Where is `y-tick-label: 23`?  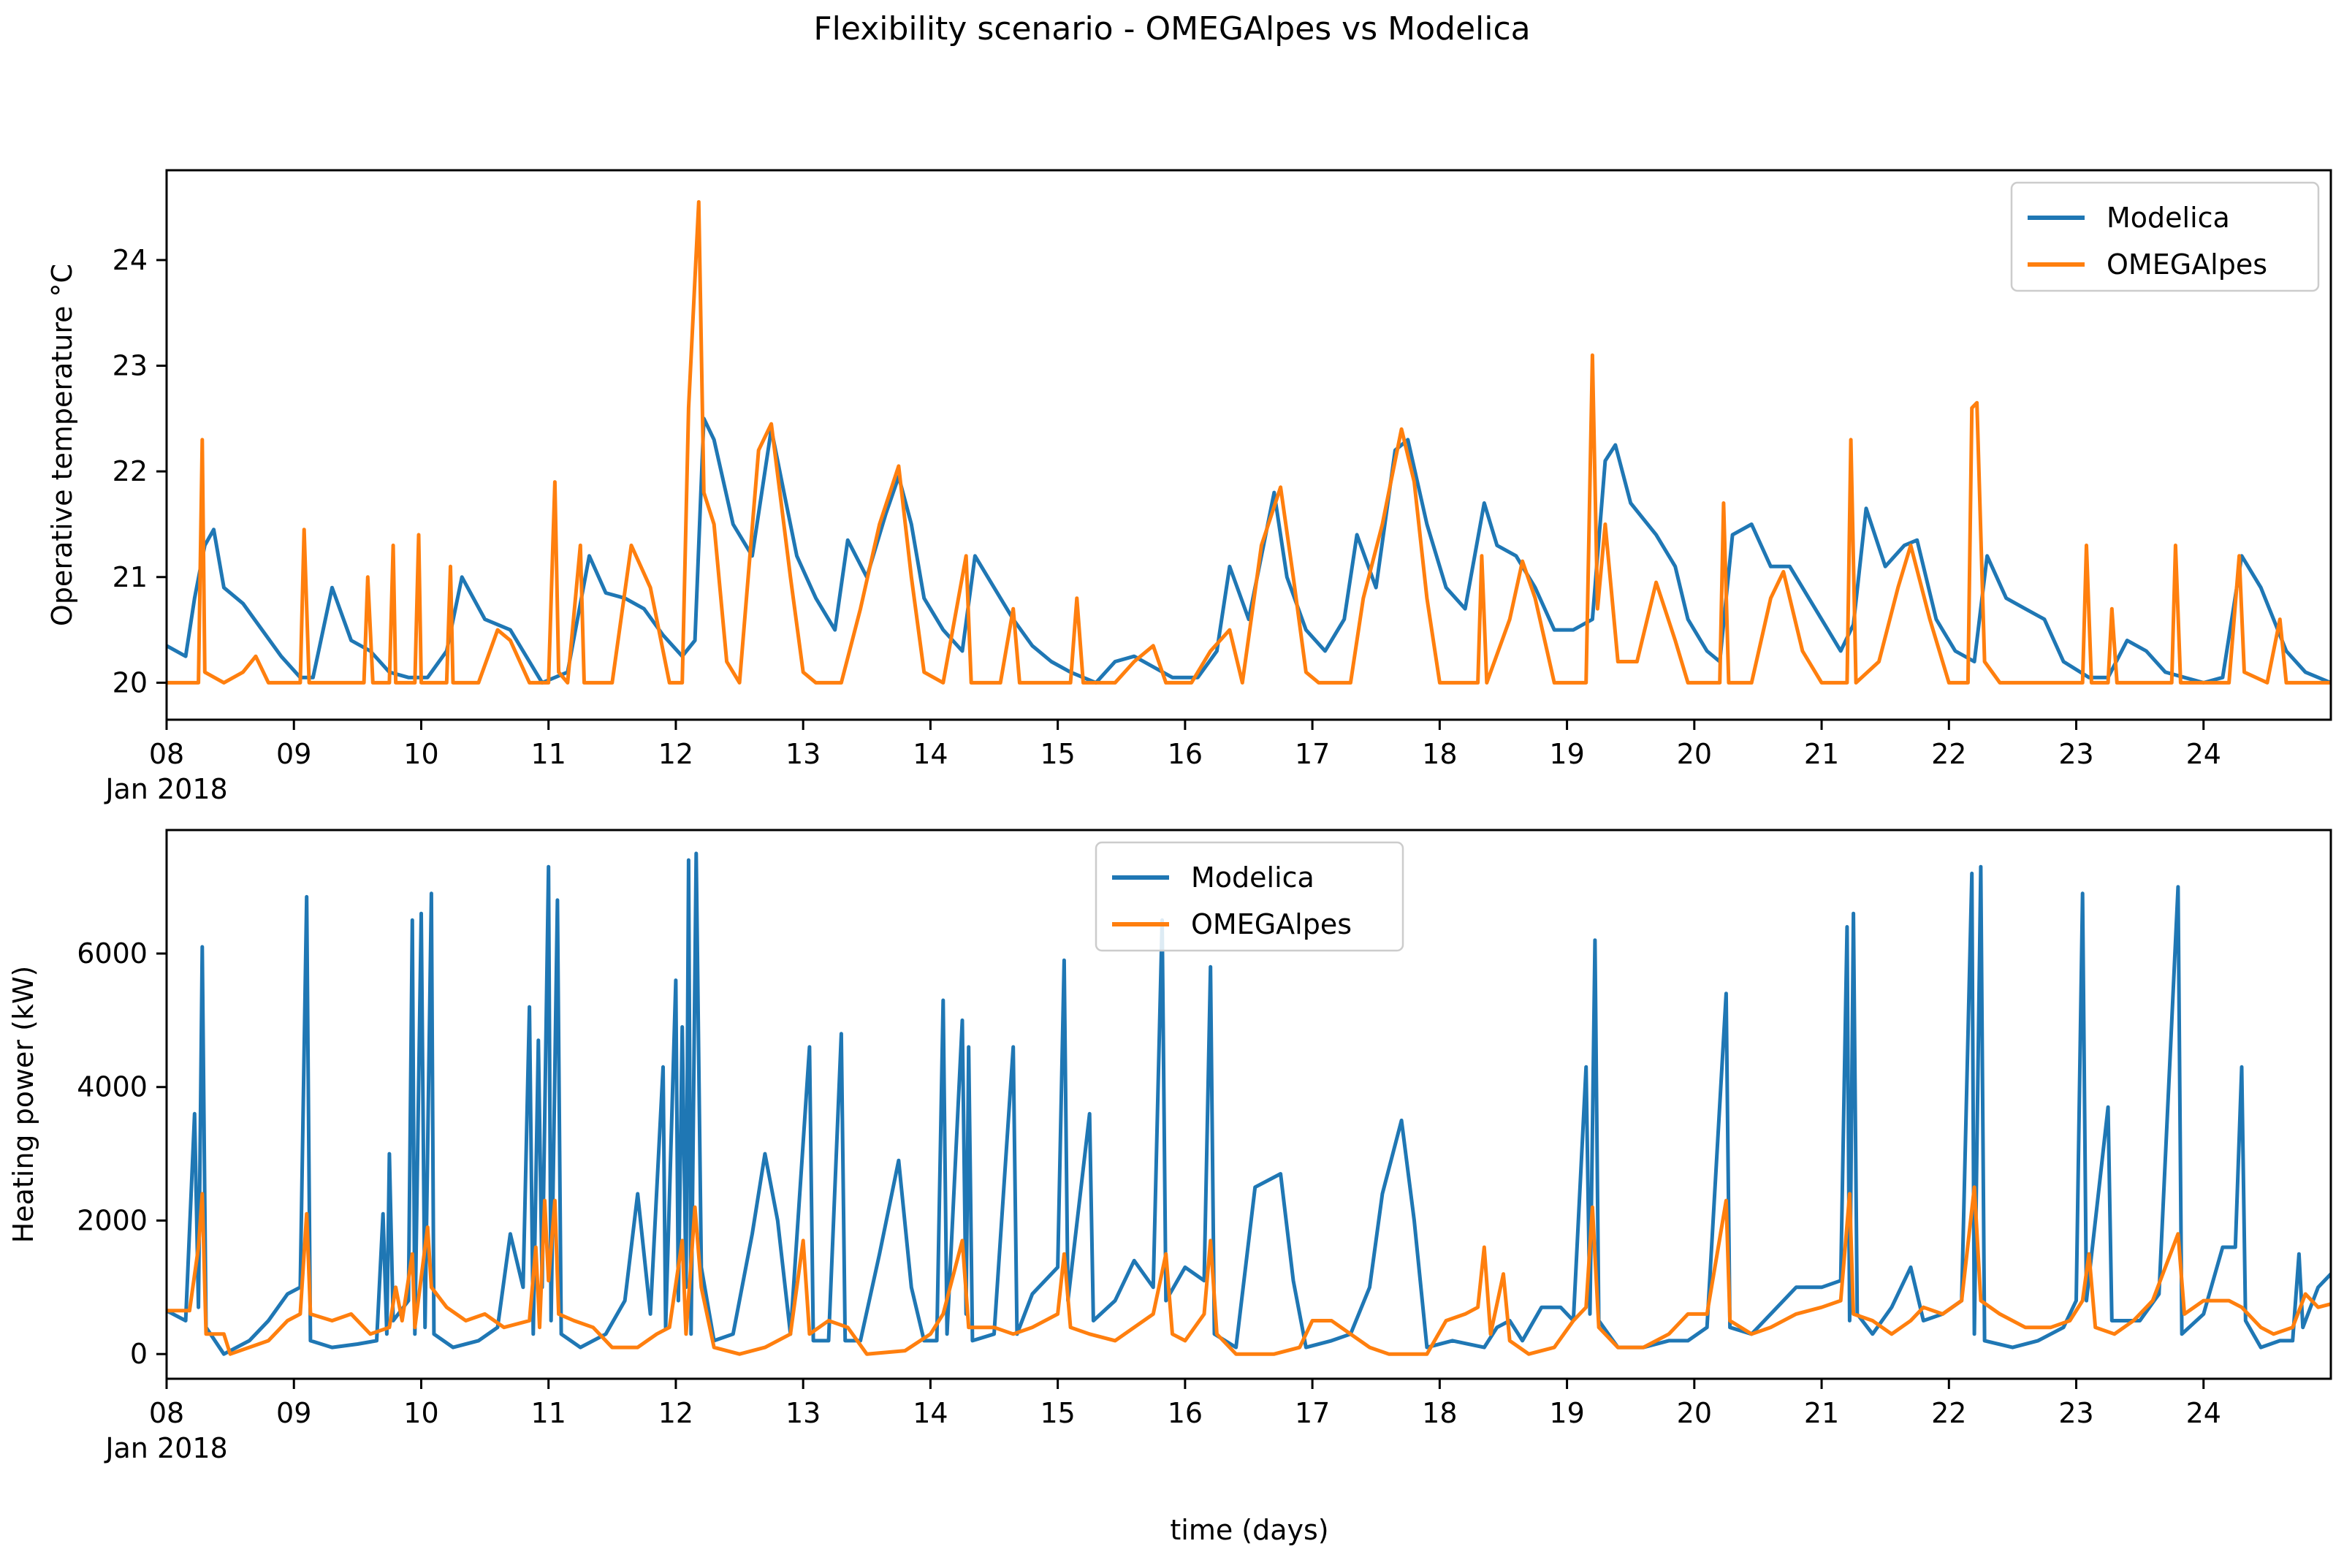 y-tick-label: 23 is located at coordinates (130, 366).